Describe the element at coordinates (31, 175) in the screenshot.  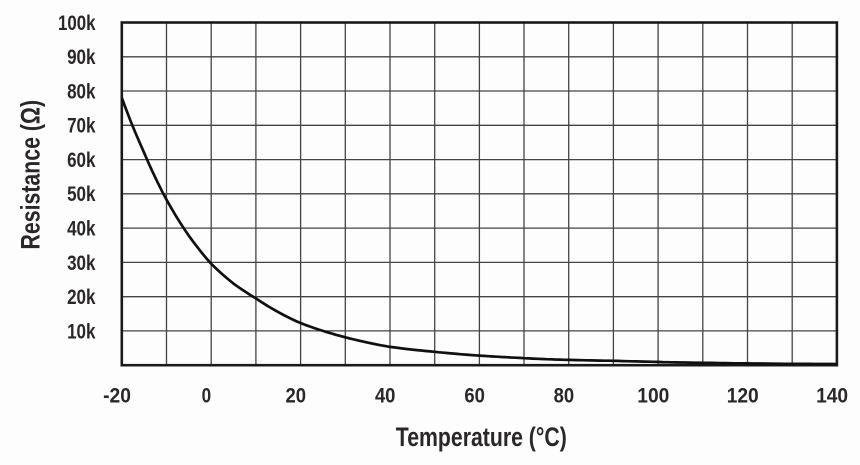
I see `svg-text: Resistance (Ω)` at that location.